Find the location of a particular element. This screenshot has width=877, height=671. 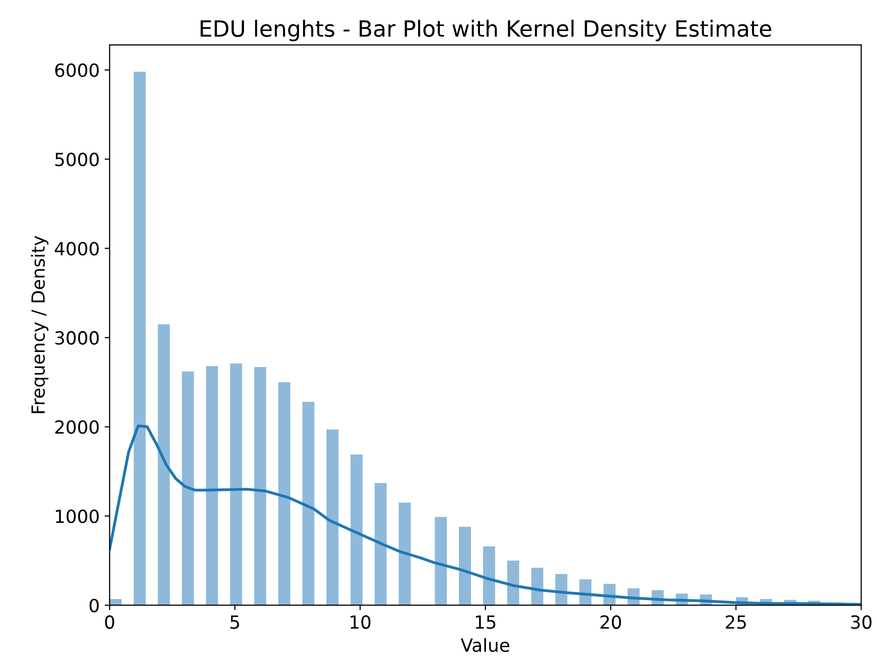

y-tick-label: 1000 is located at coordinates (77, 516).